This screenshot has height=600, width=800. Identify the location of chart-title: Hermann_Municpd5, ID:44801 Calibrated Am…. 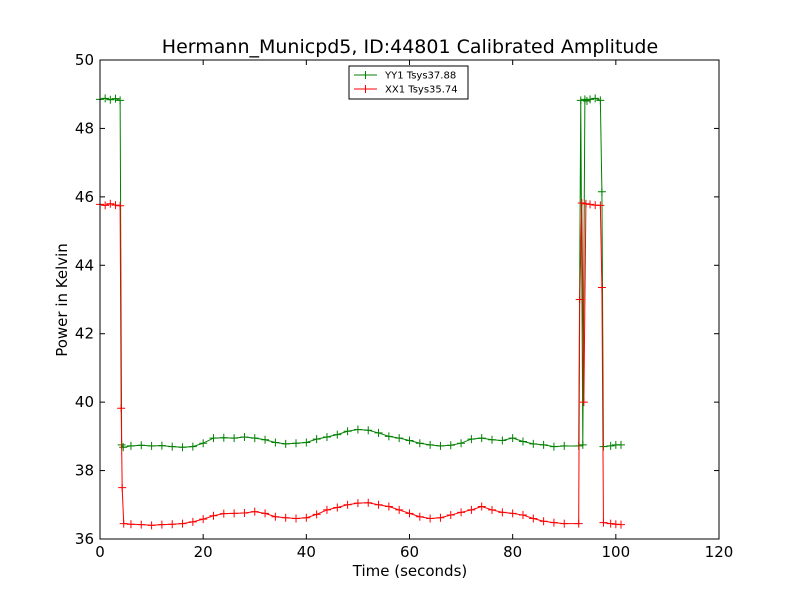
(410, 47).